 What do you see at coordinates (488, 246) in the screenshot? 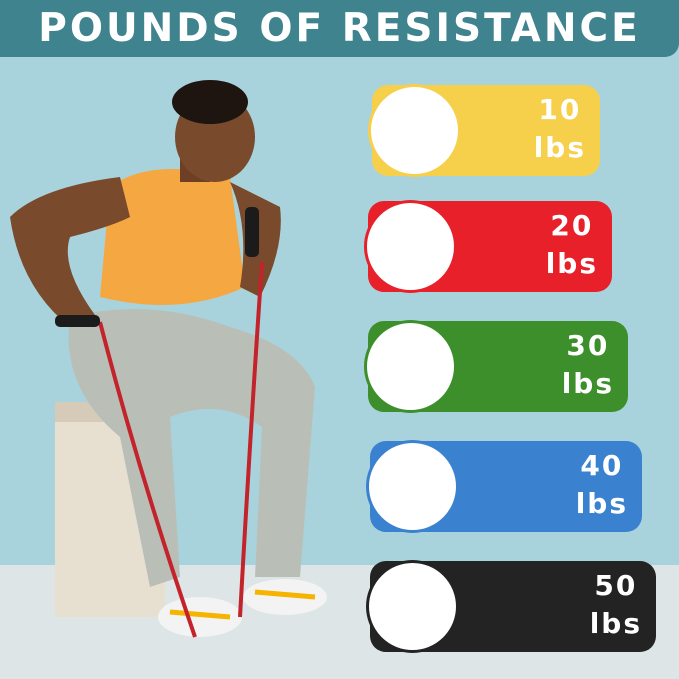
I see `band-badge-20lbs: 20 lbs` at bounding box center [488, 246].